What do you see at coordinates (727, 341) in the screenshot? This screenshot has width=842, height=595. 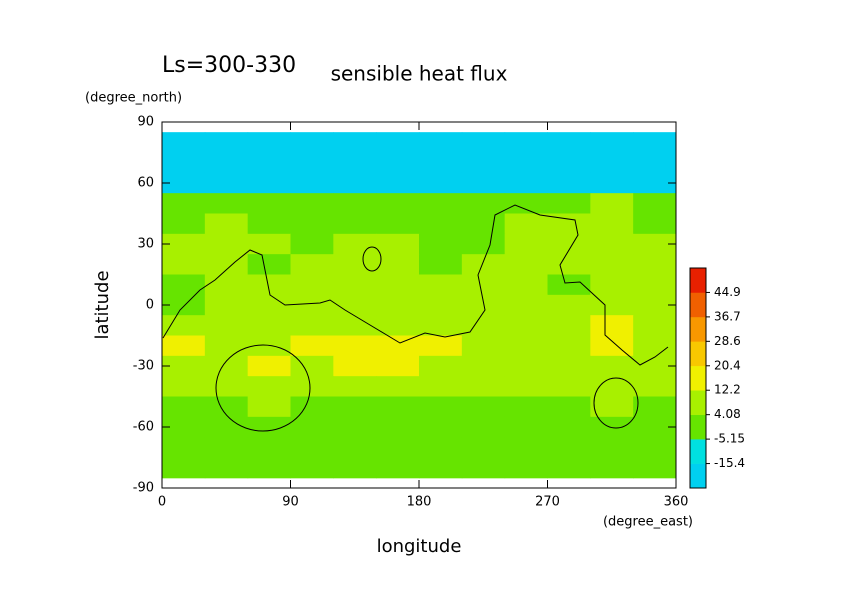 I see `colorbar-label: 28.6` at bounding box center [727, 341].